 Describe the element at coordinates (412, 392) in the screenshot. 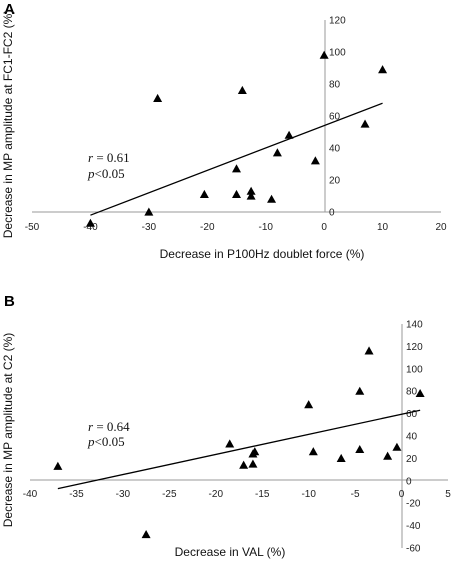

I see `panel-b-y-tick-label: 80` at that location.